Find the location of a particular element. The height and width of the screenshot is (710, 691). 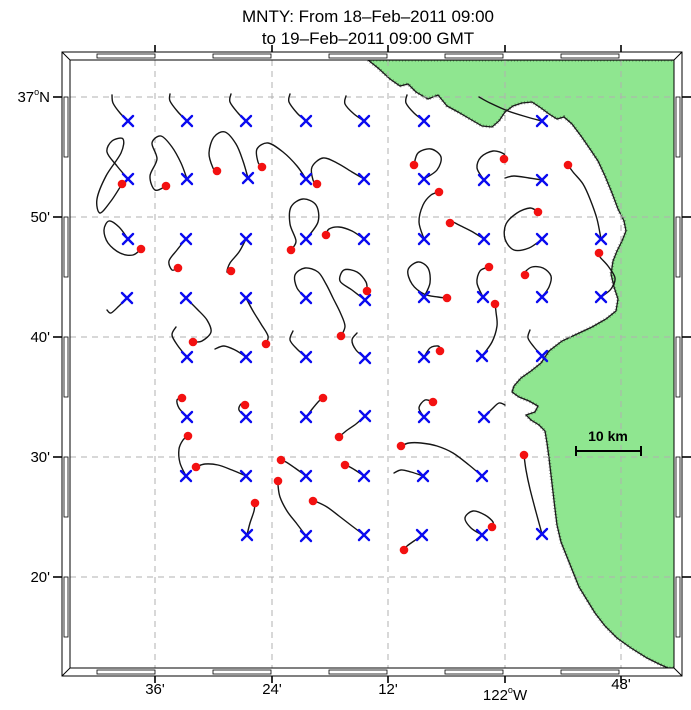

frame-corner-bevel is located at coordinates (678, 56).